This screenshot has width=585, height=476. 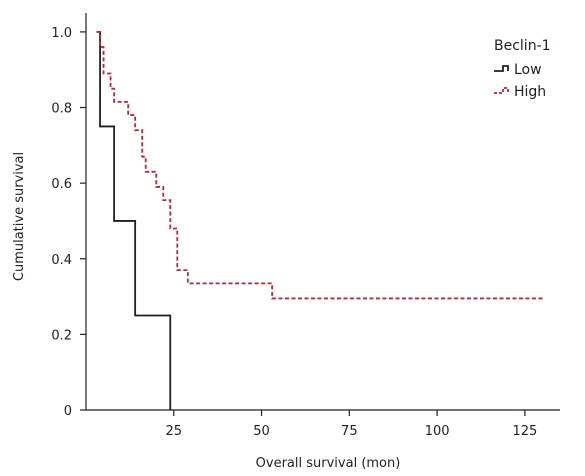 I want to click on y-tick-label: 0.6, so click(x=61, y=184).